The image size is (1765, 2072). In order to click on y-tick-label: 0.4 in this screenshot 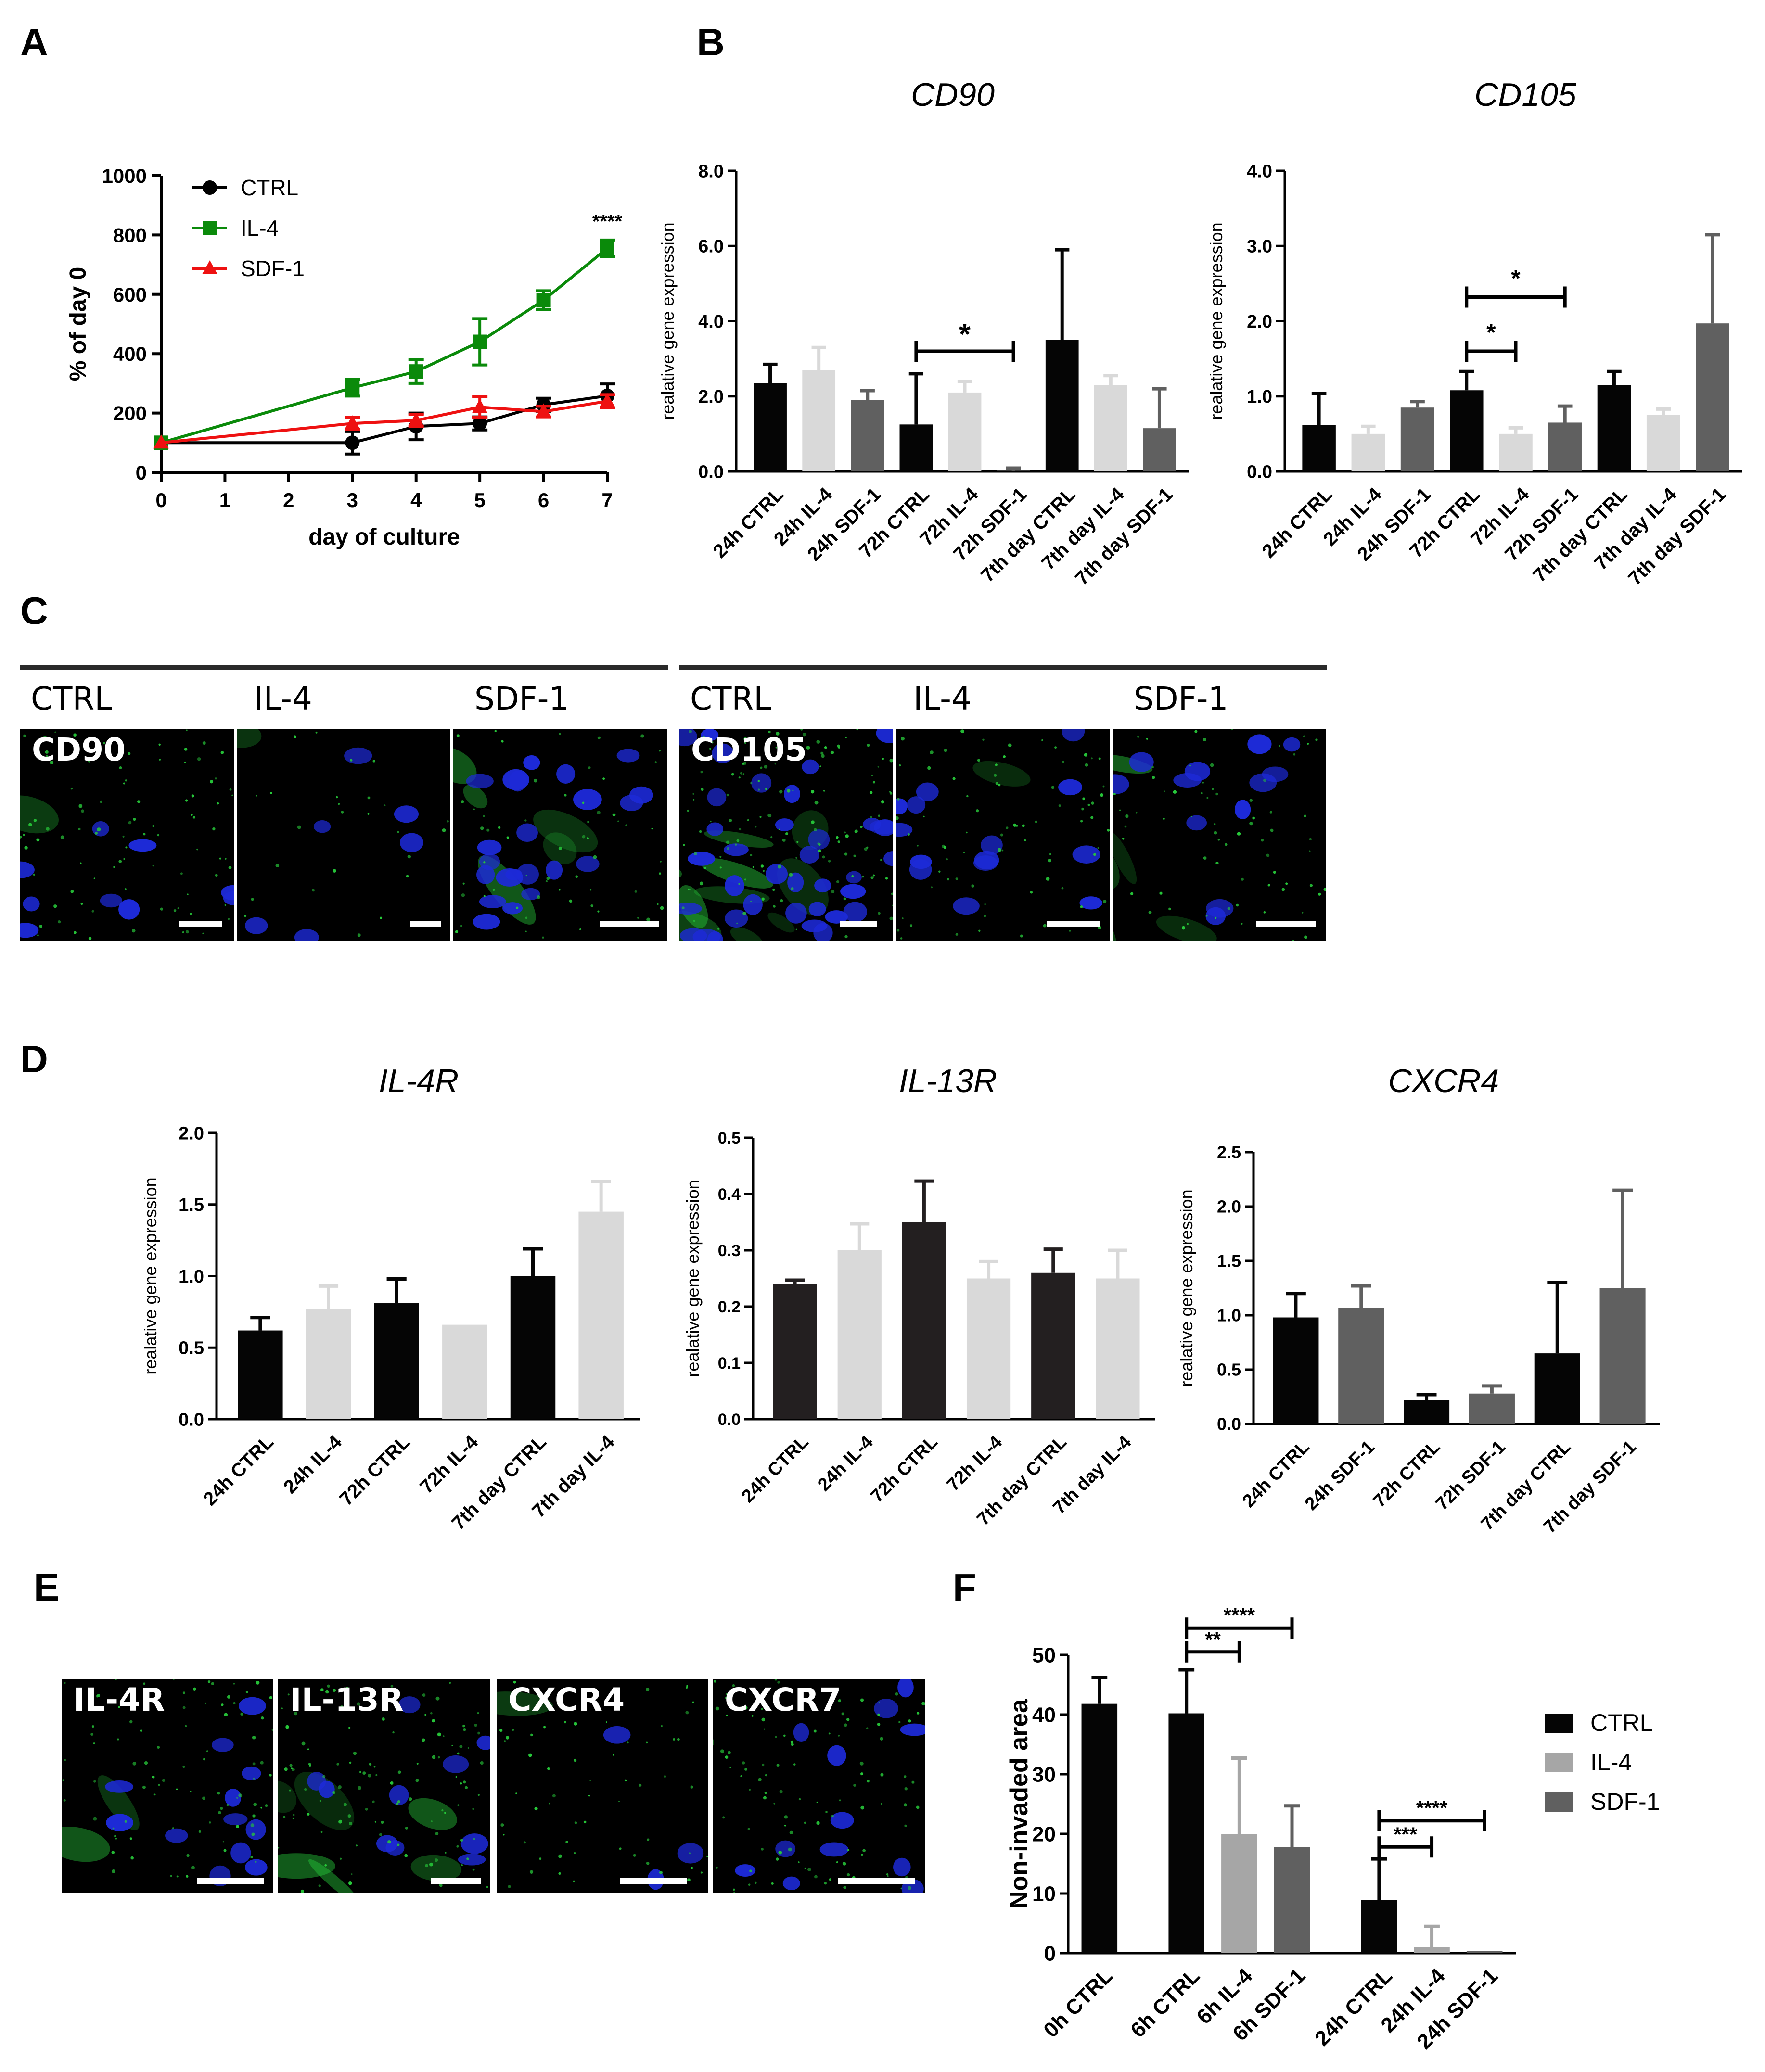, I will do `click(729, 1194)`.